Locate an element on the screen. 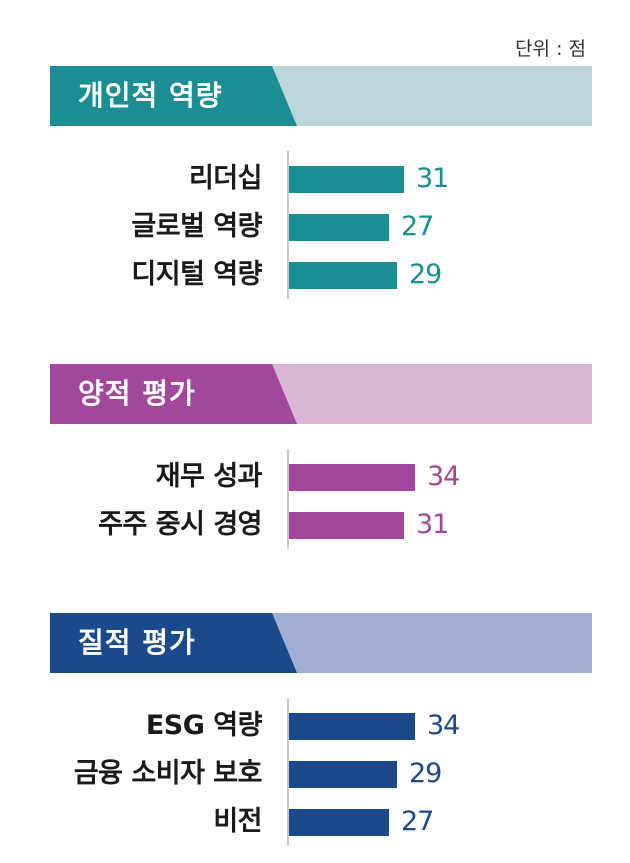  bar-row: 디지털 역량 29 is located at coordinates (315, 275).